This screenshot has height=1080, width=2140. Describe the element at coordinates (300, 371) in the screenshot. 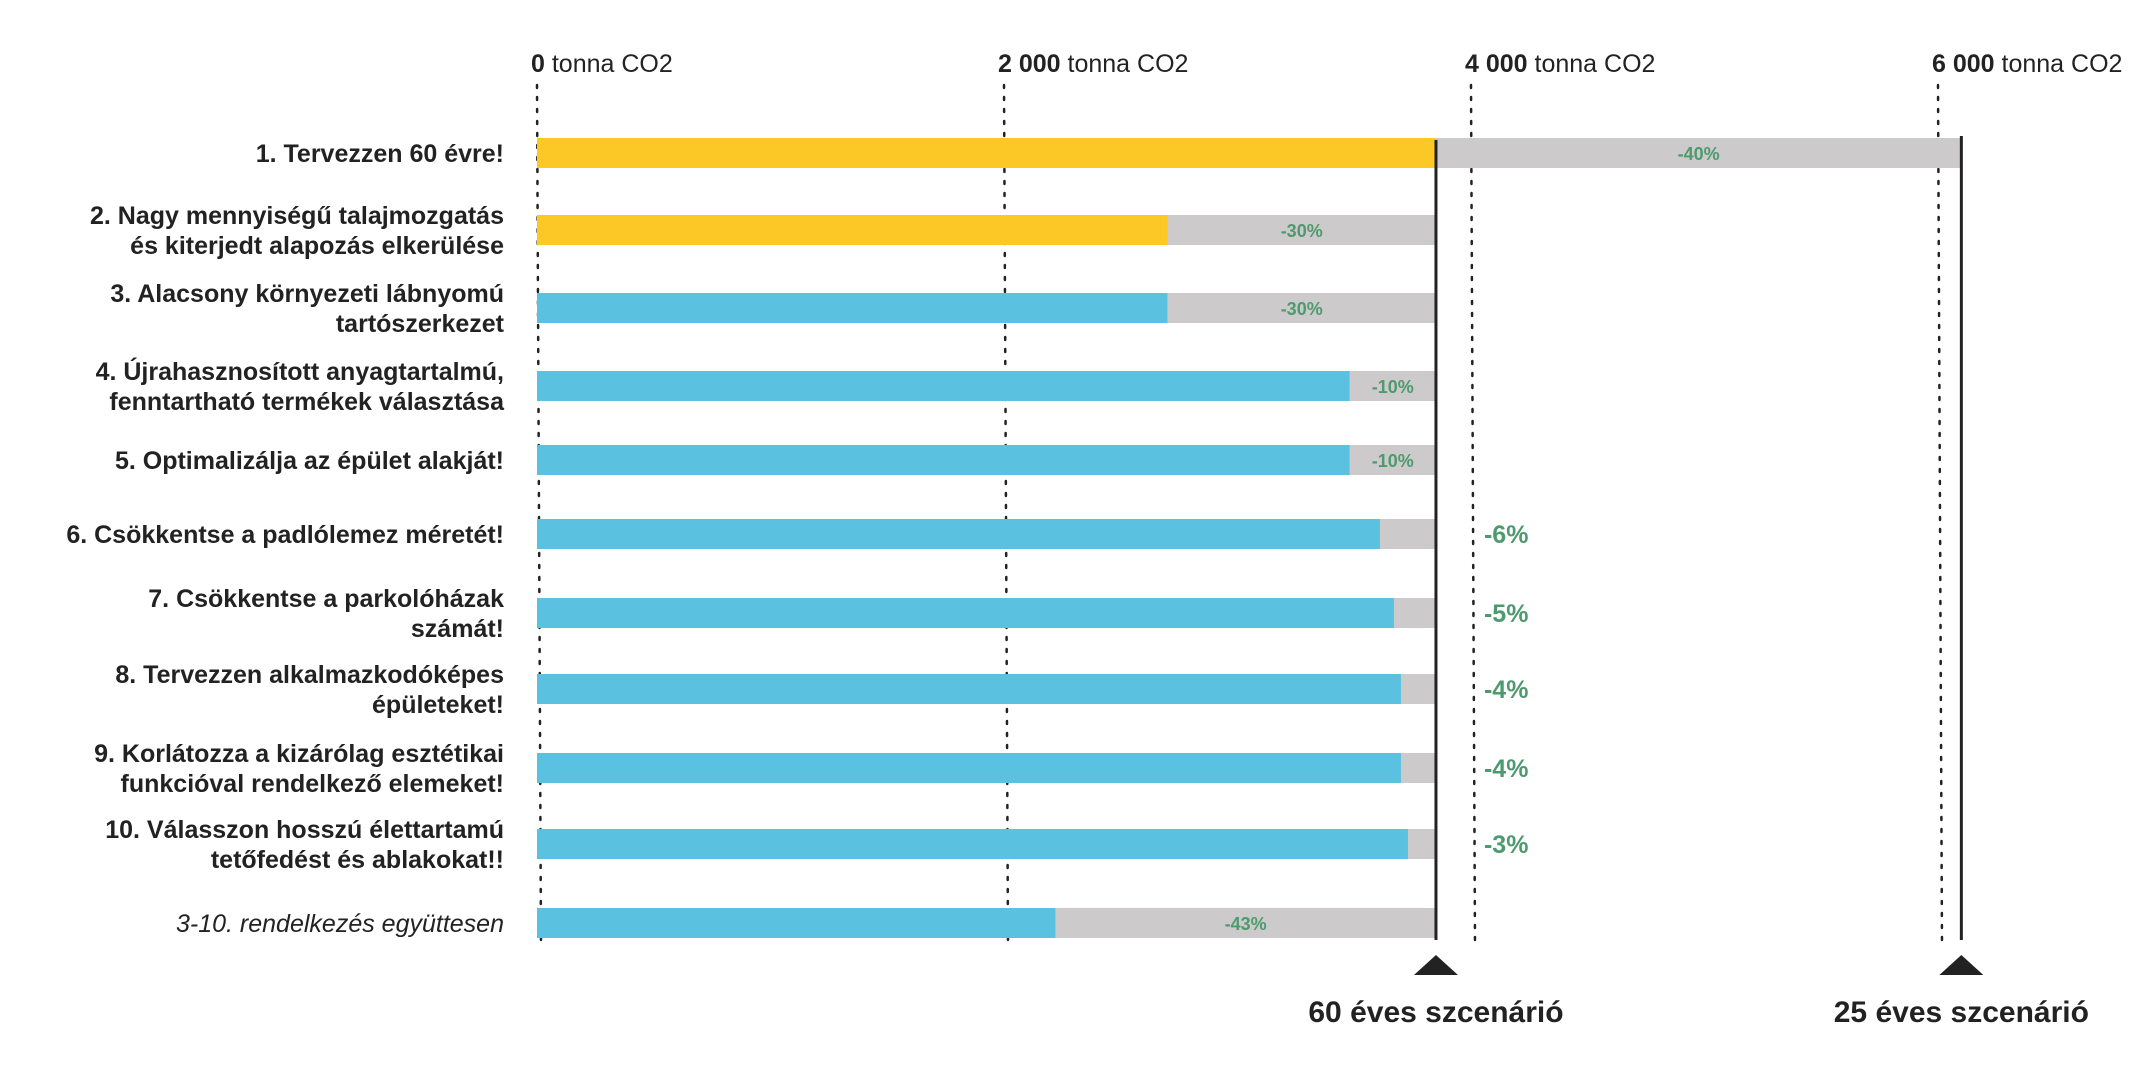

I see `category-label-4-line-1: 4. Újrahasznosított anyagtartalmú,` at that location.